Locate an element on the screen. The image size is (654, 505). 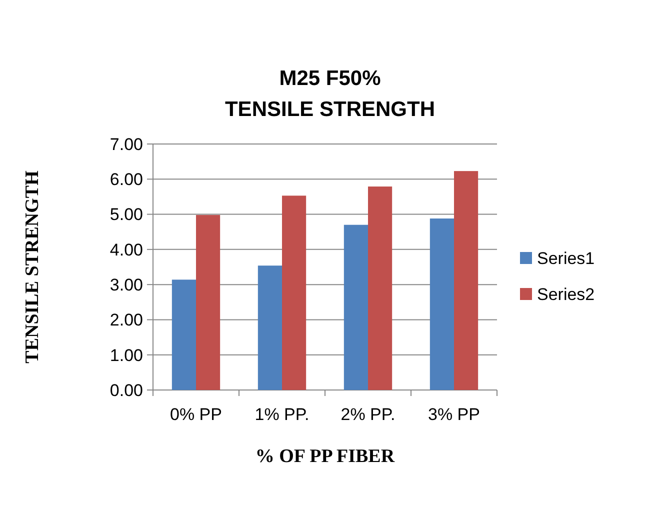
chart-title: M25 F50% TENSILE STRENGTH is located at coordinates (330, 94).